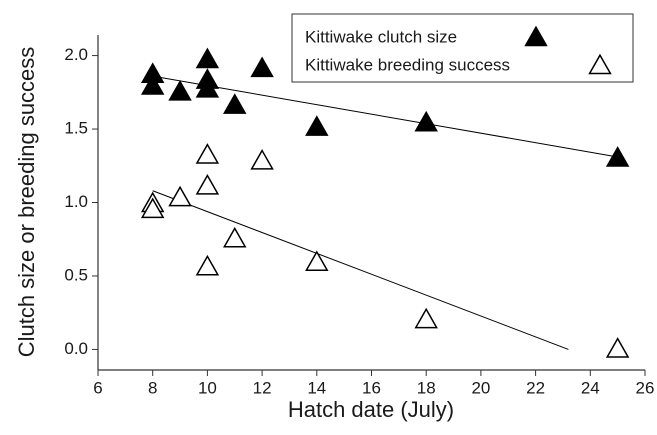 The width and height of the screenshot is (657, 435). What do you see at coordinates (152, 387) in the screenshot?
I see `x-tick-label: 8` at bounding box center [152, 387].